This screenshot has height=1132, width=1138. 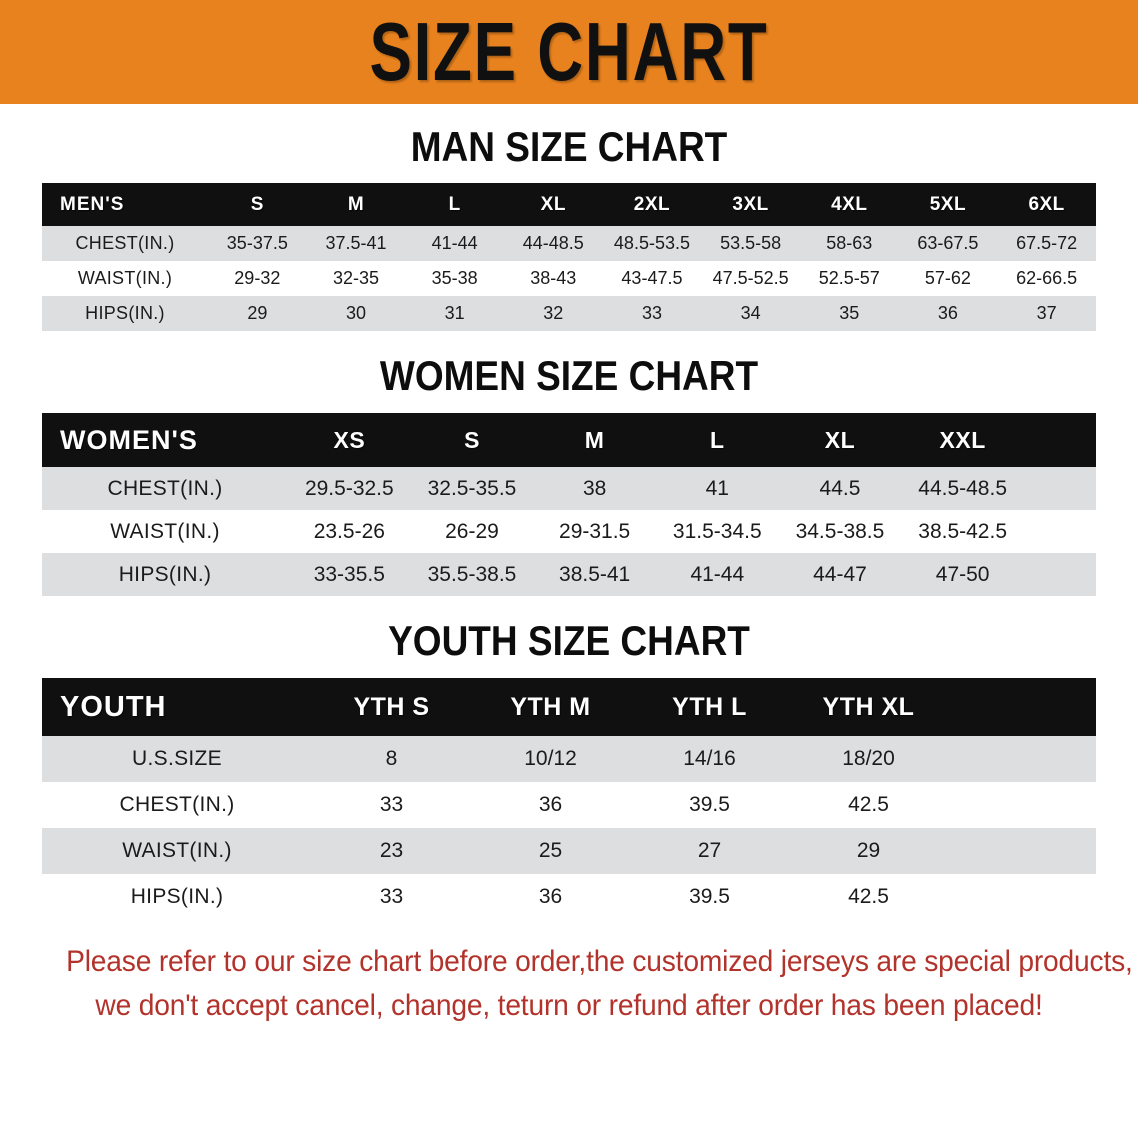 What do you see at coordinates (1046, 313) in the screenshot?
I see `table-cell: 37` at bounding box center [1046, 313].